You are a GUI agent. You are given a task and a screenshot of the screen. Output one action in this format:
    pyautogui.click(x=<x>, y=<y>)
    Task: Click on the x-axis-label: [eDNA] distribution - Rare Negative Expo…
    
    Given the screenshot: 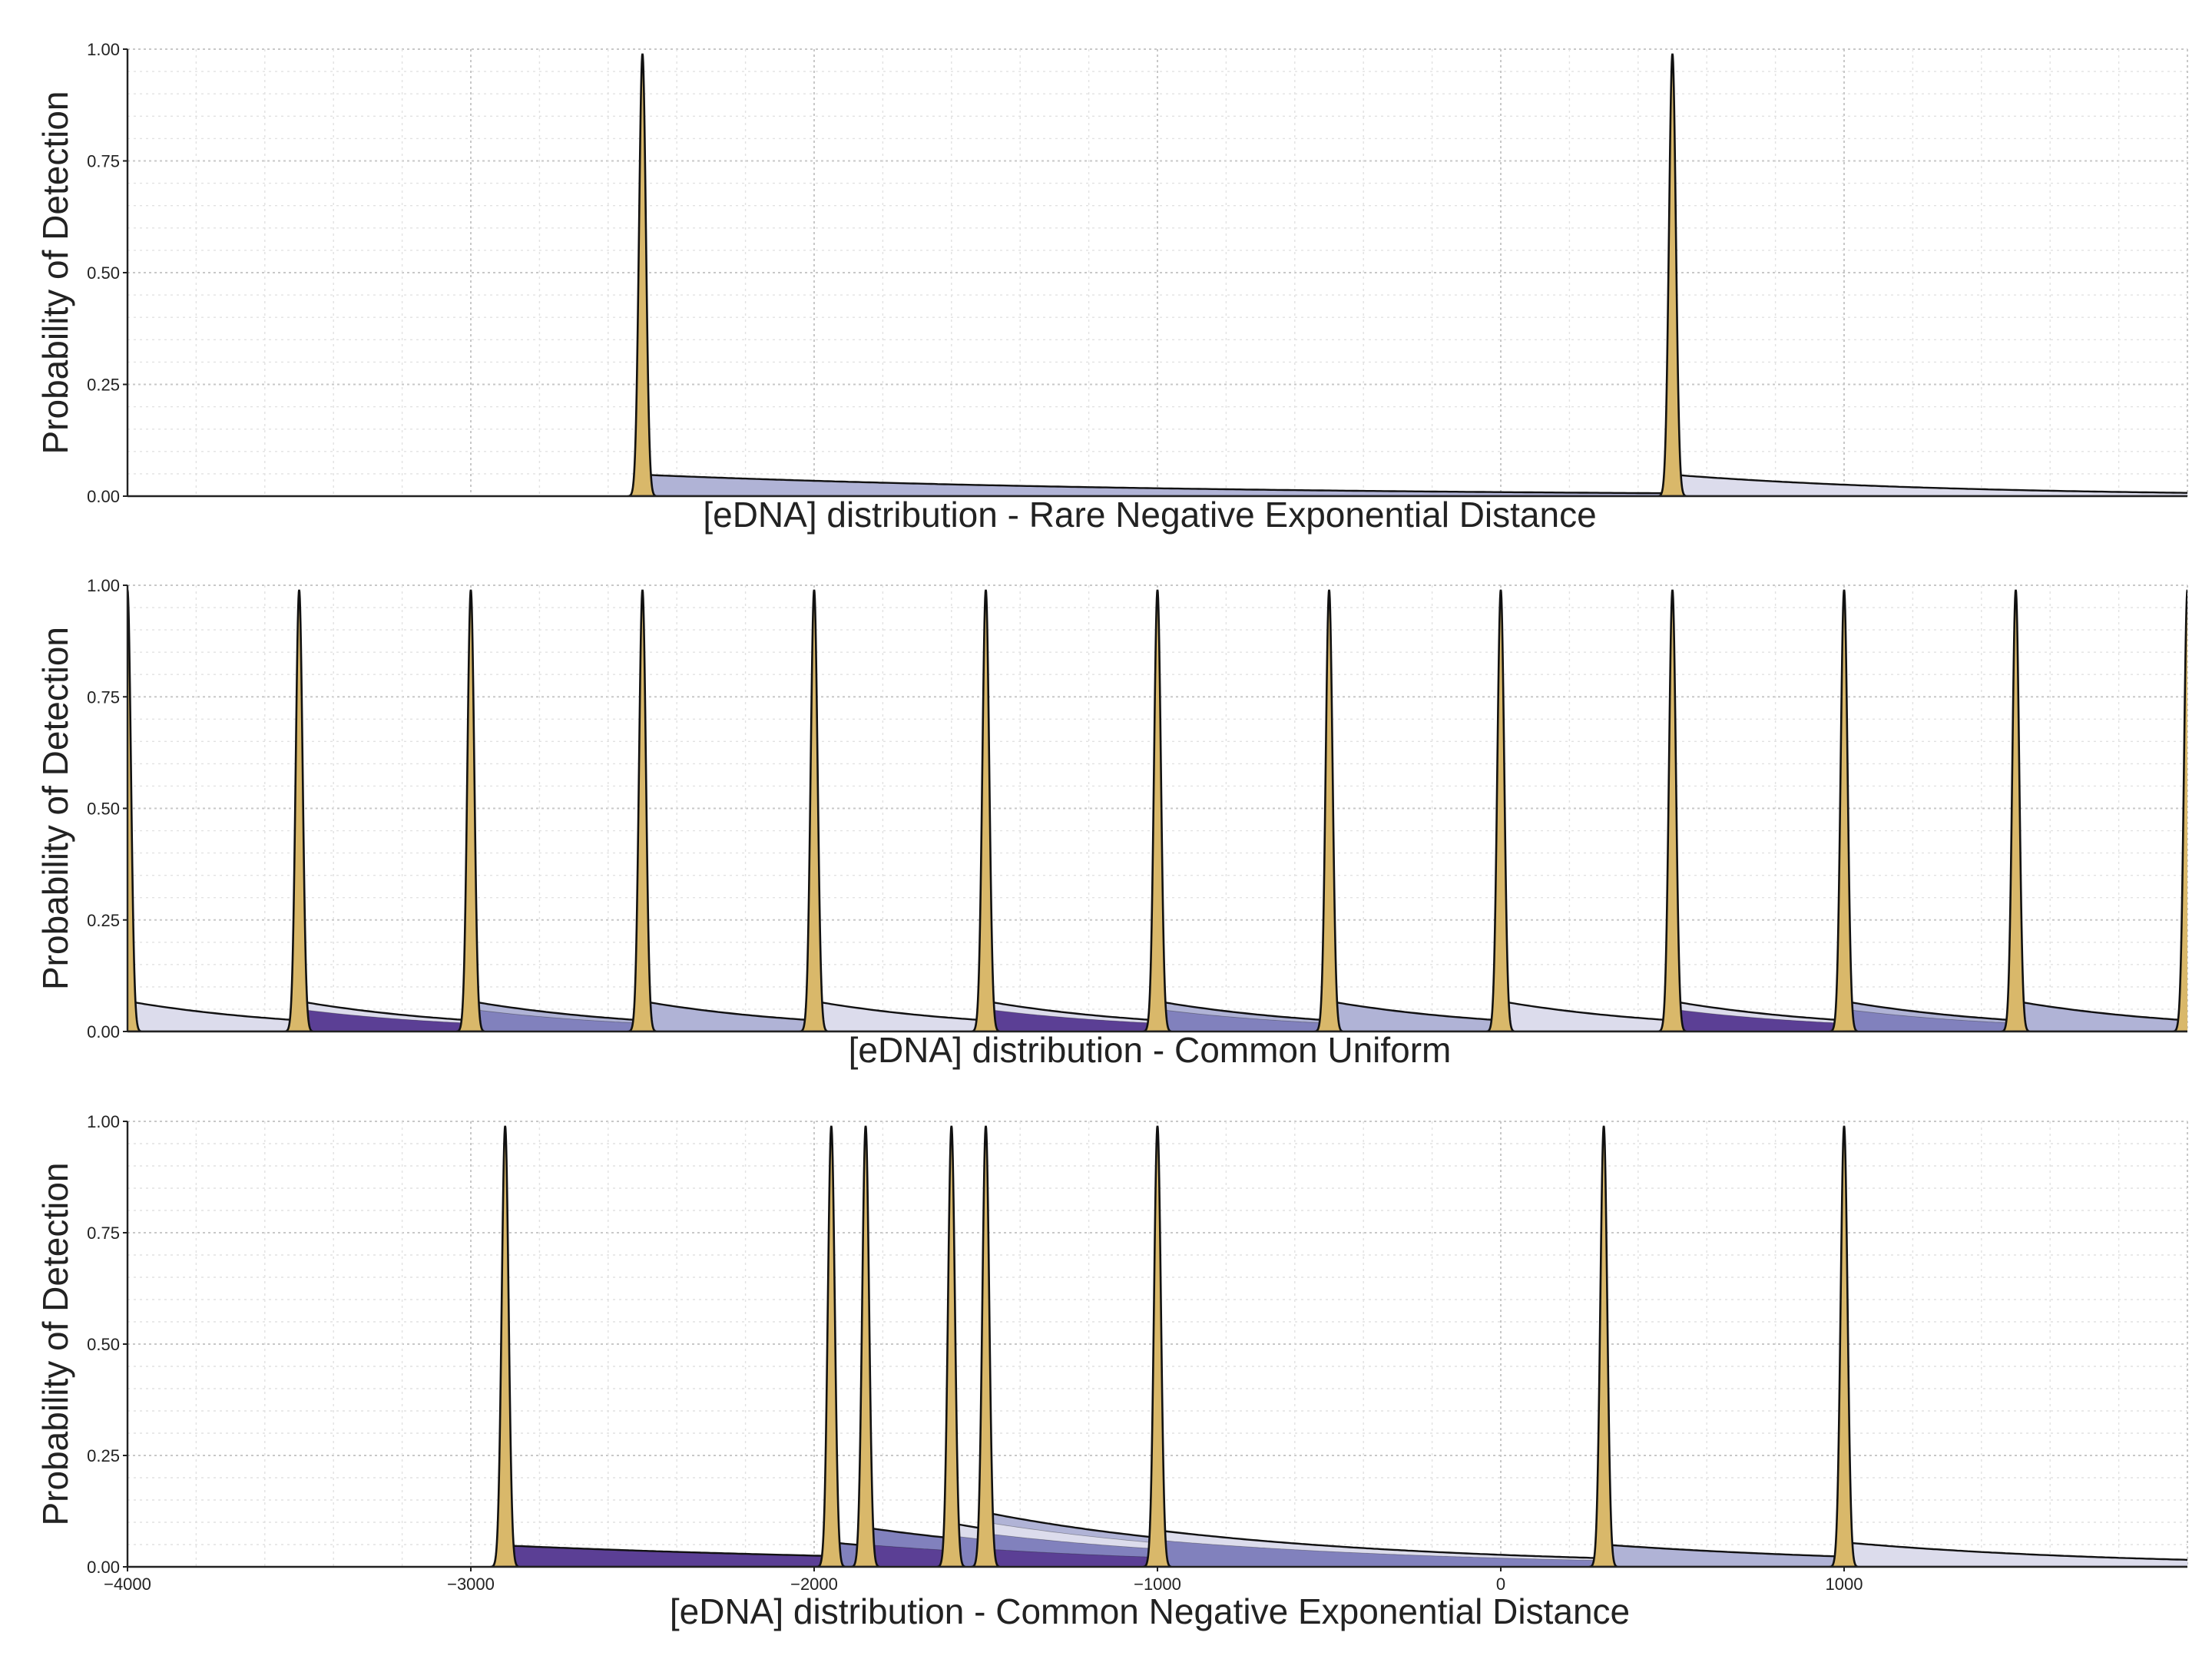 What is the action you would take?
    pyautogui.click(x=1149, y=515)
    